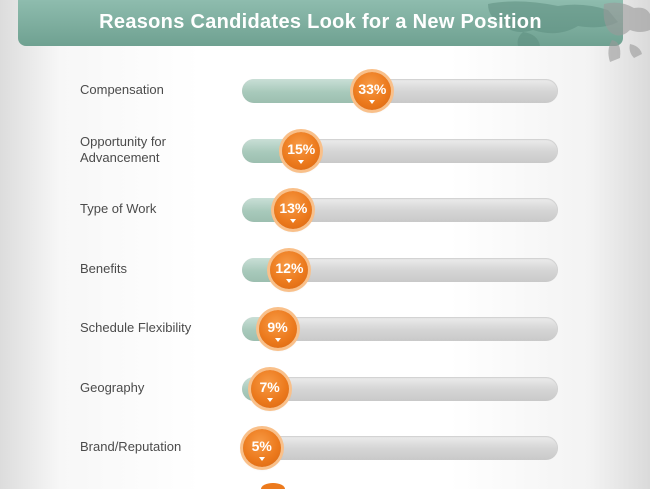 Image resolution: width=650 pixels, height=489 pixels. I want to click on world-map-icon, so click(553, 23).